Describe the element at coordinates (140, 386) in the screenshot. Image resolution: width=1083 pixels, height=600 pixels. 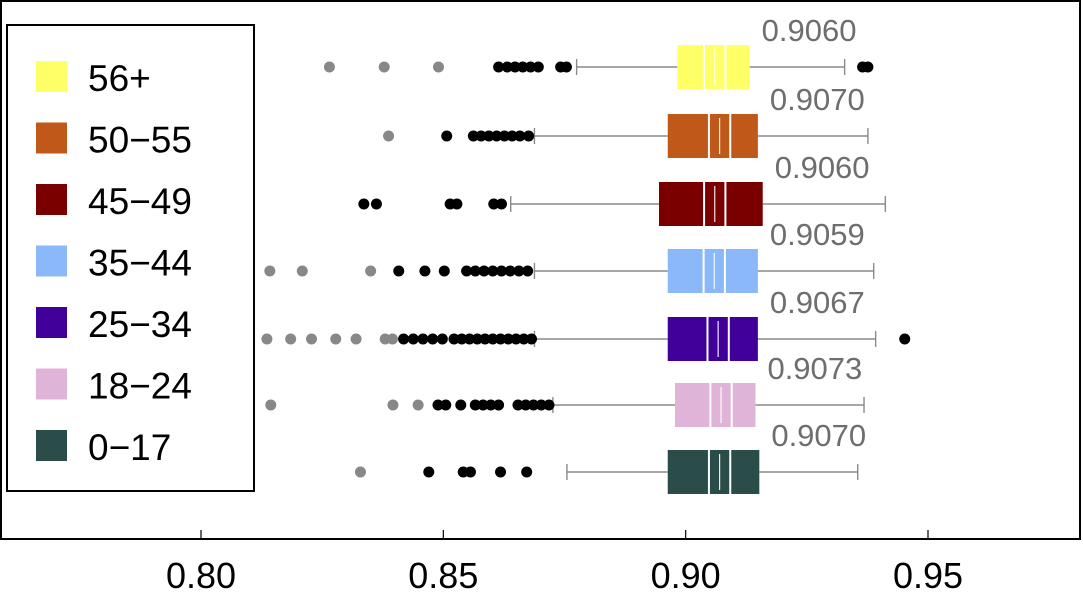
I see `legend-label-18-24: 18−24` at that location.